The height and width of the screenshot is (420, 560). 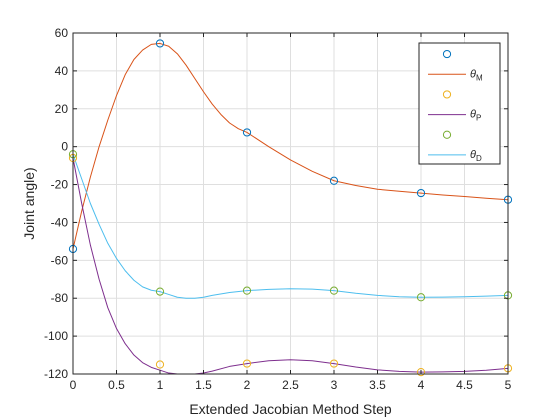 I want to click on x-tick-label: 2, so click(x=247, y=385).